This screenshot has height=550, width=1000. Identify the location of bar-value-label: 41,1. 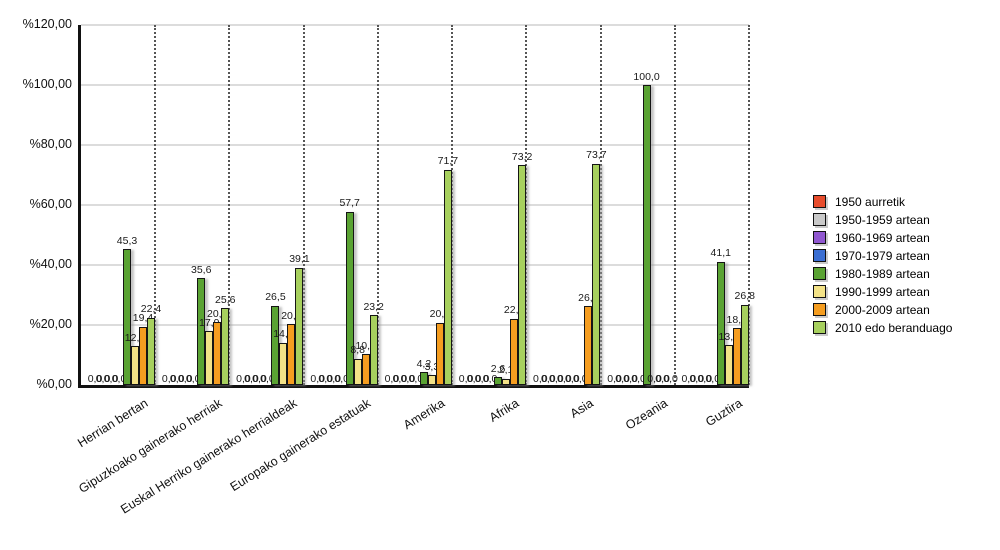
(720, 253).